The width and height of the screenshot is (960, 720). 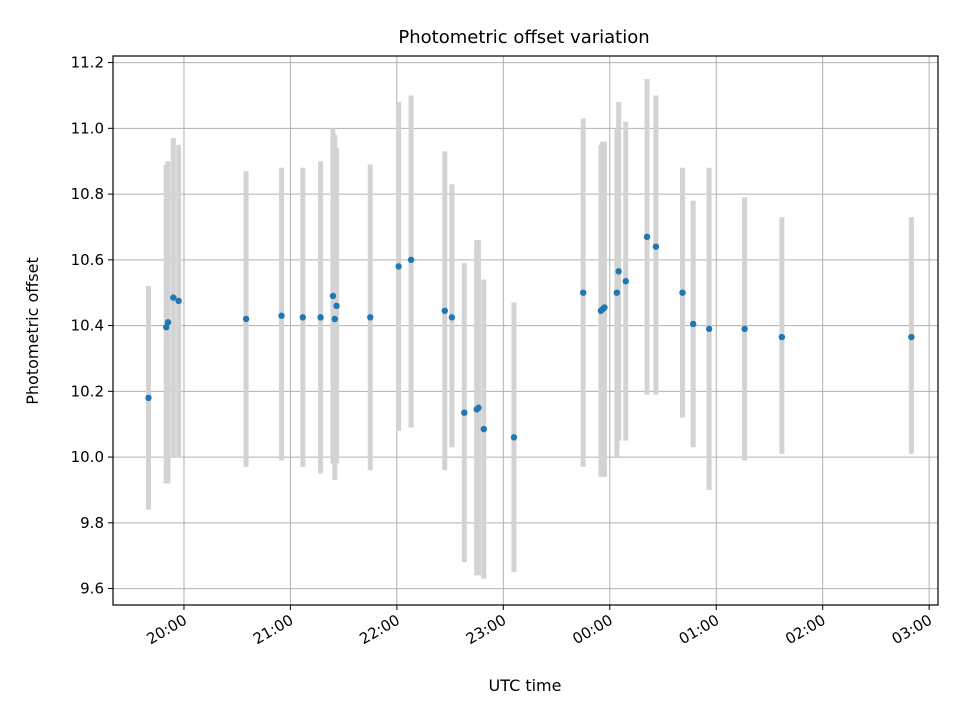 What do you see at coordinates (87, 63) in the screenshot?
I see `y-tick-label: 11.2` at bounding box center [87, 63].